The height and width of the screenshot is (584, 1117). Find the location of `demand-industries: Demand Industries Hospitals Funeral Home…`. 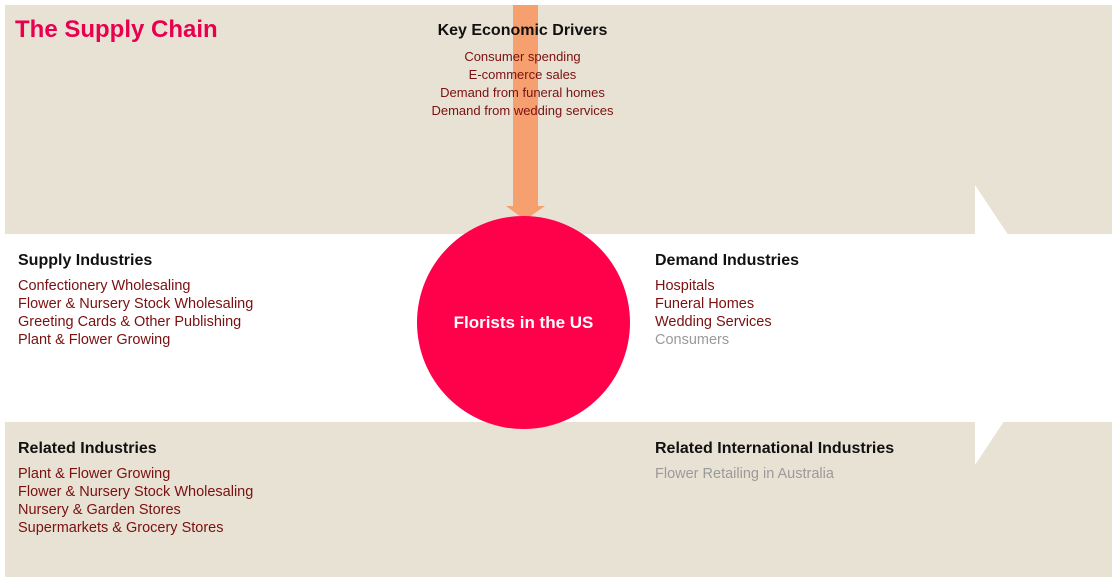

demand-industries: Demand Industries Hospitals Funeral Home… is located at coordinates (727, 300).